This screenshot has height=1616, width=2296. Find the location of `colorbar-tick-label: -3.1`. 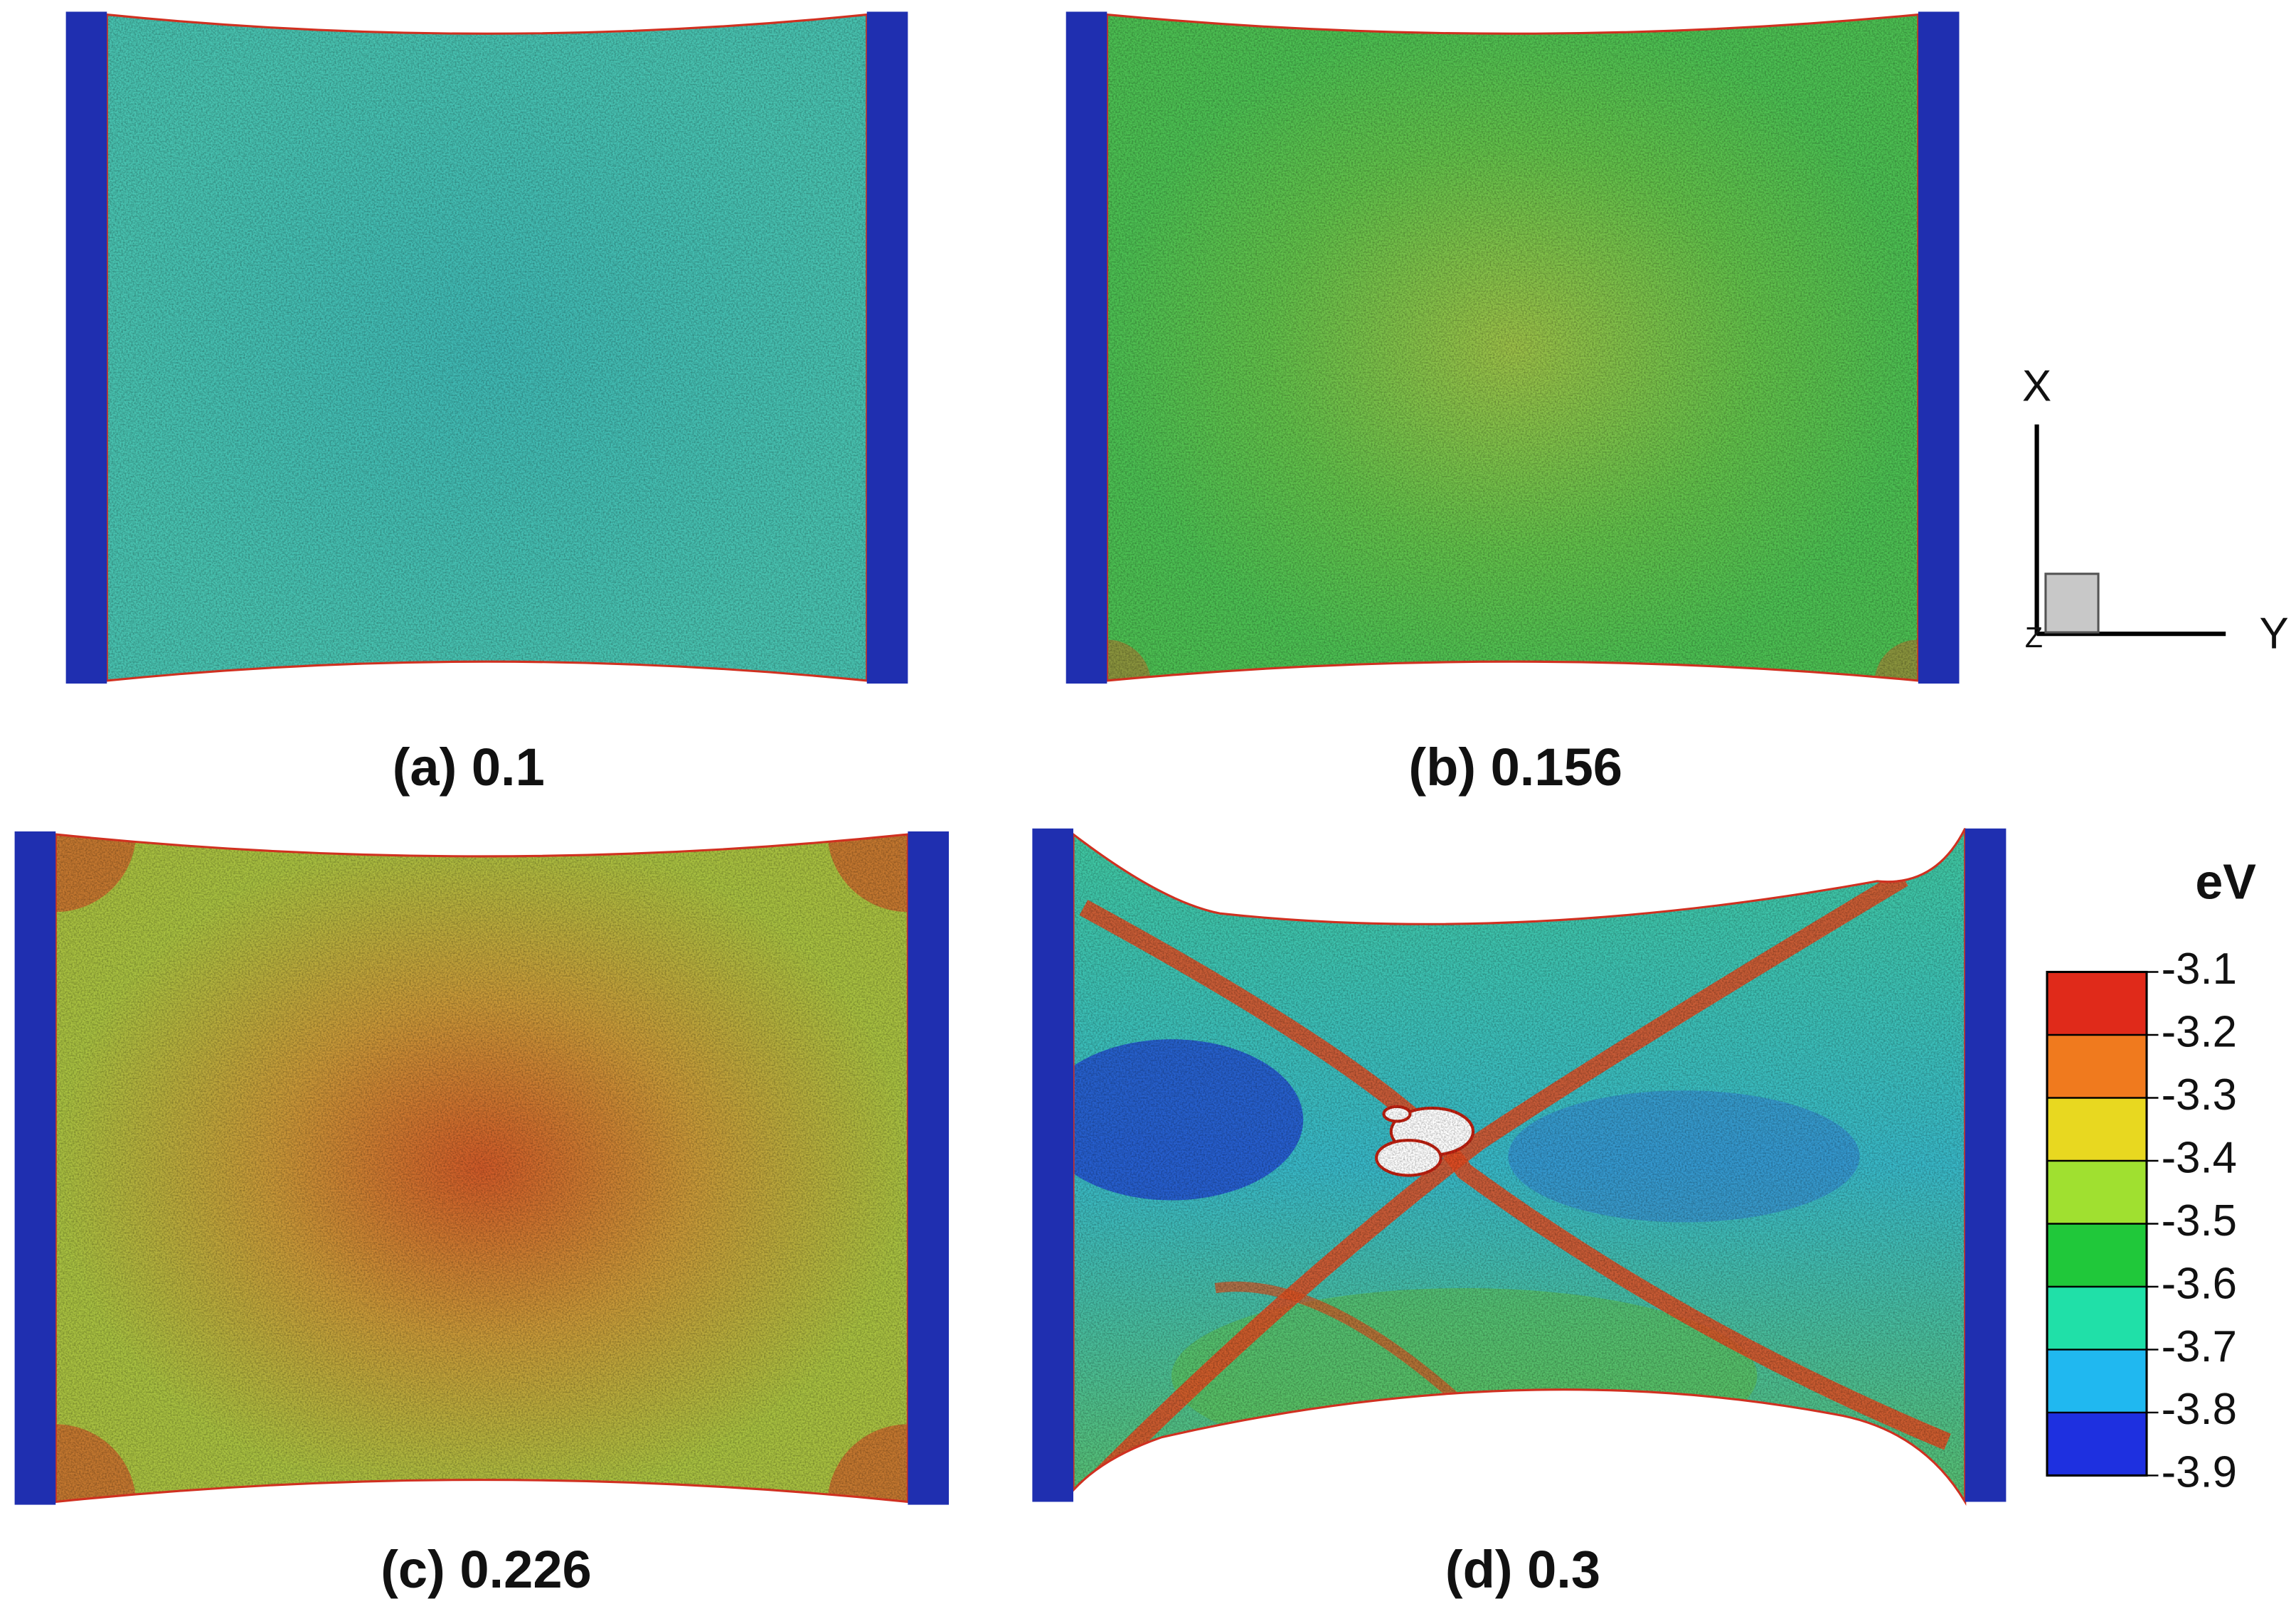

colorbar-tick-label: -3.1 is located at coordinates (2199, 969).